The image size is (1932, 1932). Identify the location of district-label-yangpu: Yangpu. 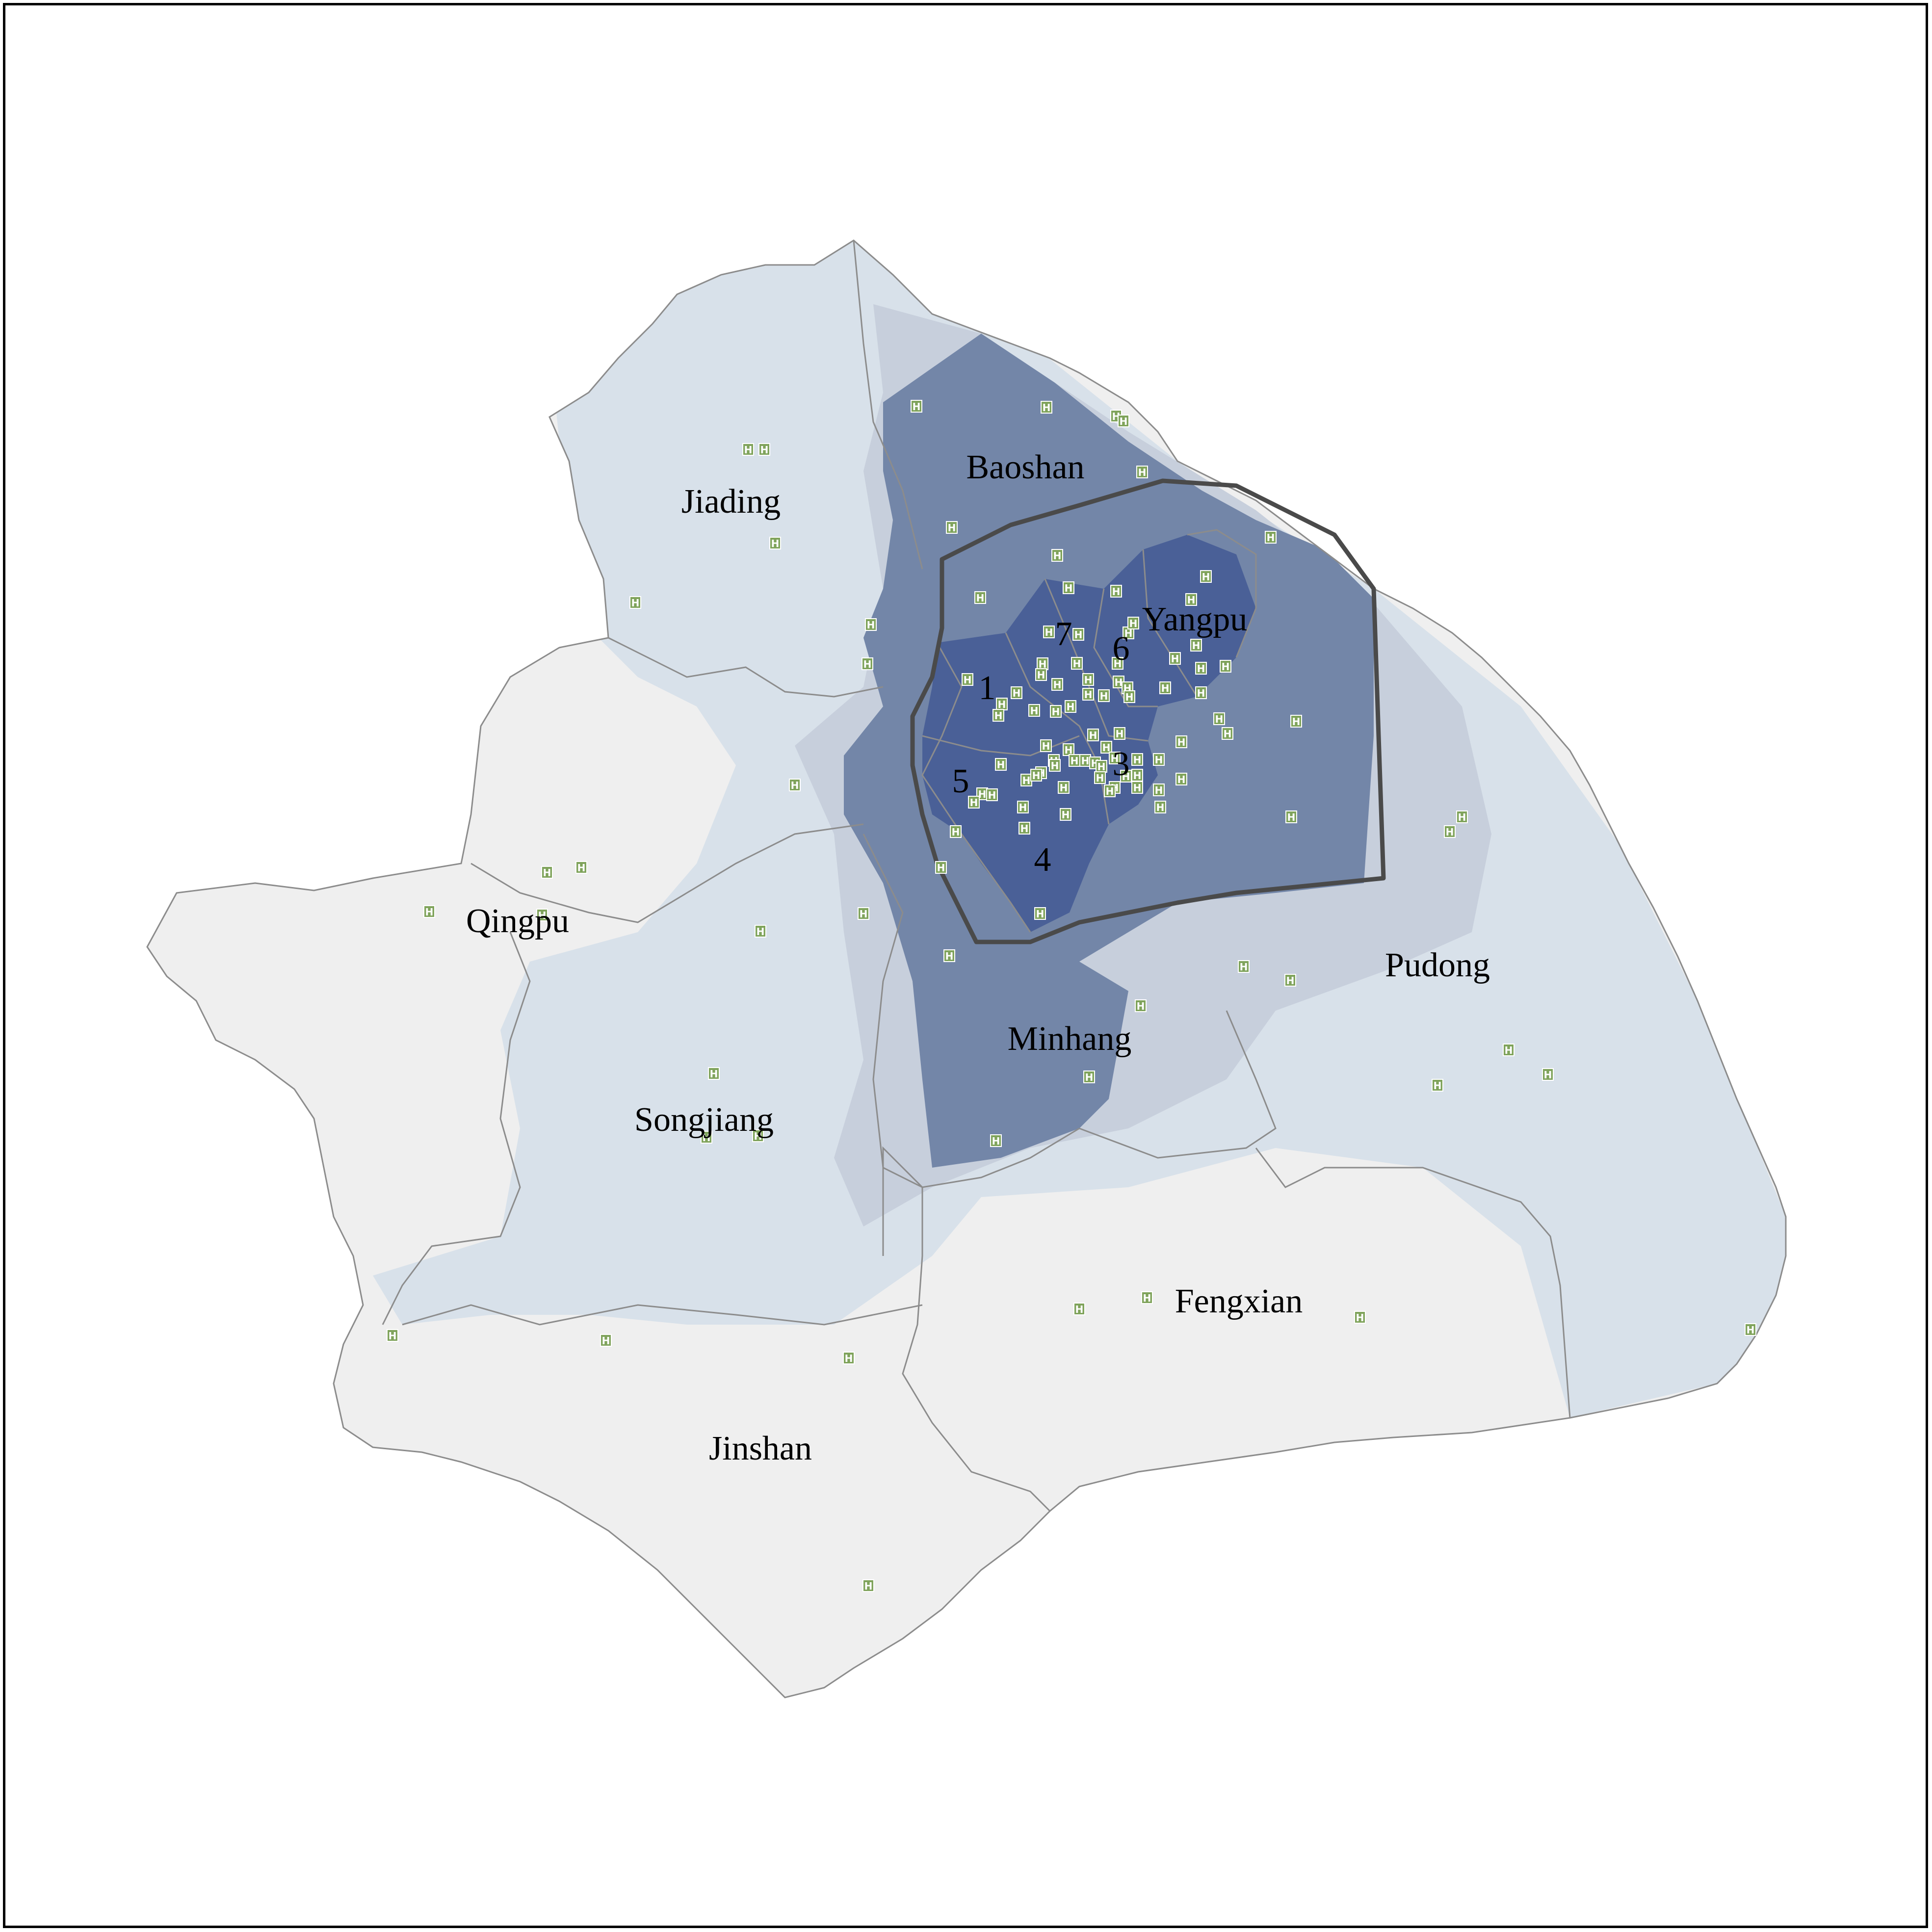
(1195, 619).